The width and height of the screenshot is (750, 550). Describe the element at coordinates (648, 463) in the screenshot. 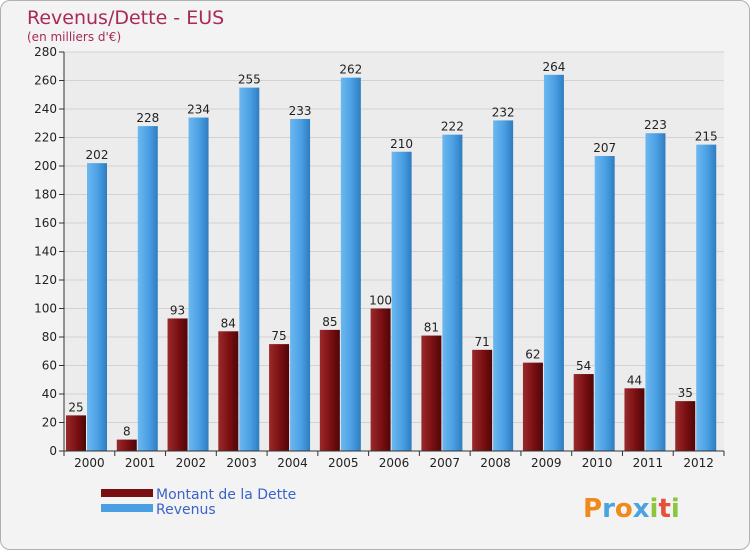

I see `x-tick-label: 2011` at that location.